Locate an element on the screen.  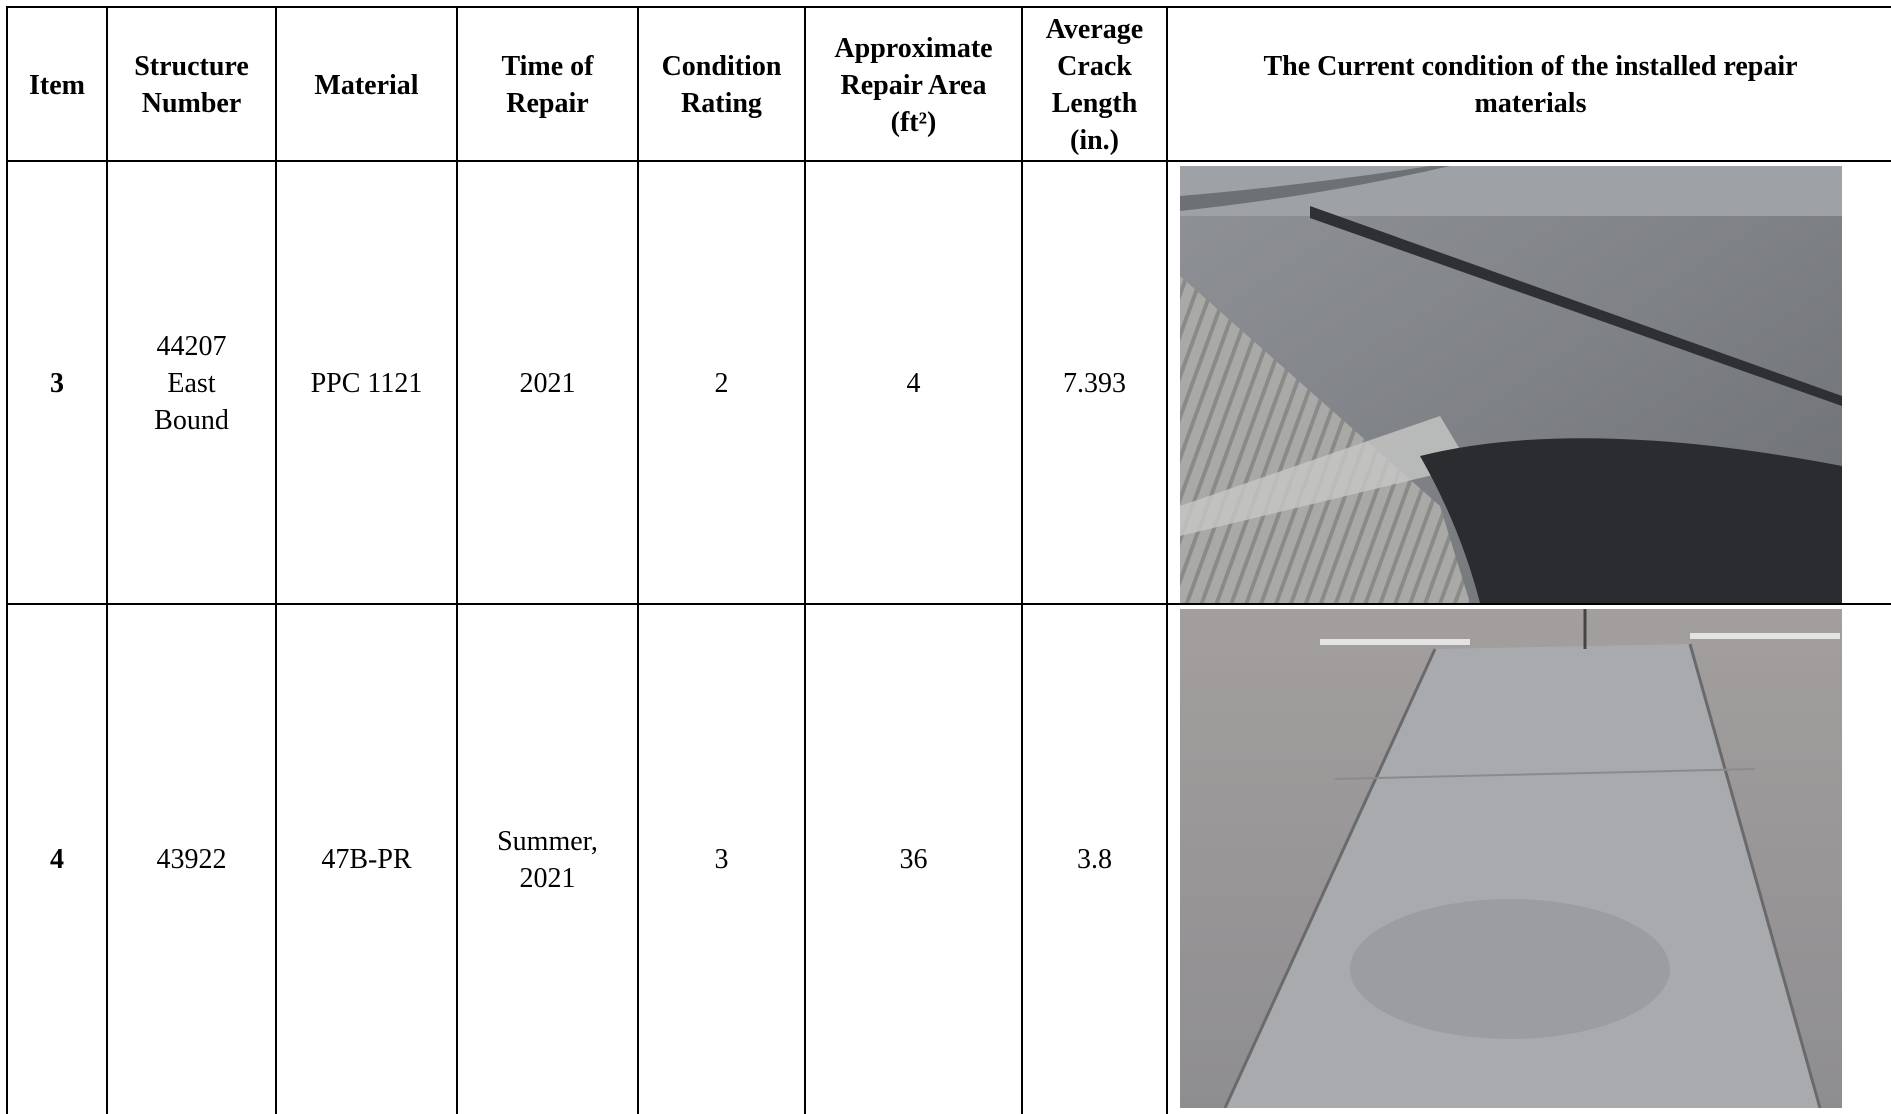
table-cell: 7.393 is located at coordinates (1093, 382).